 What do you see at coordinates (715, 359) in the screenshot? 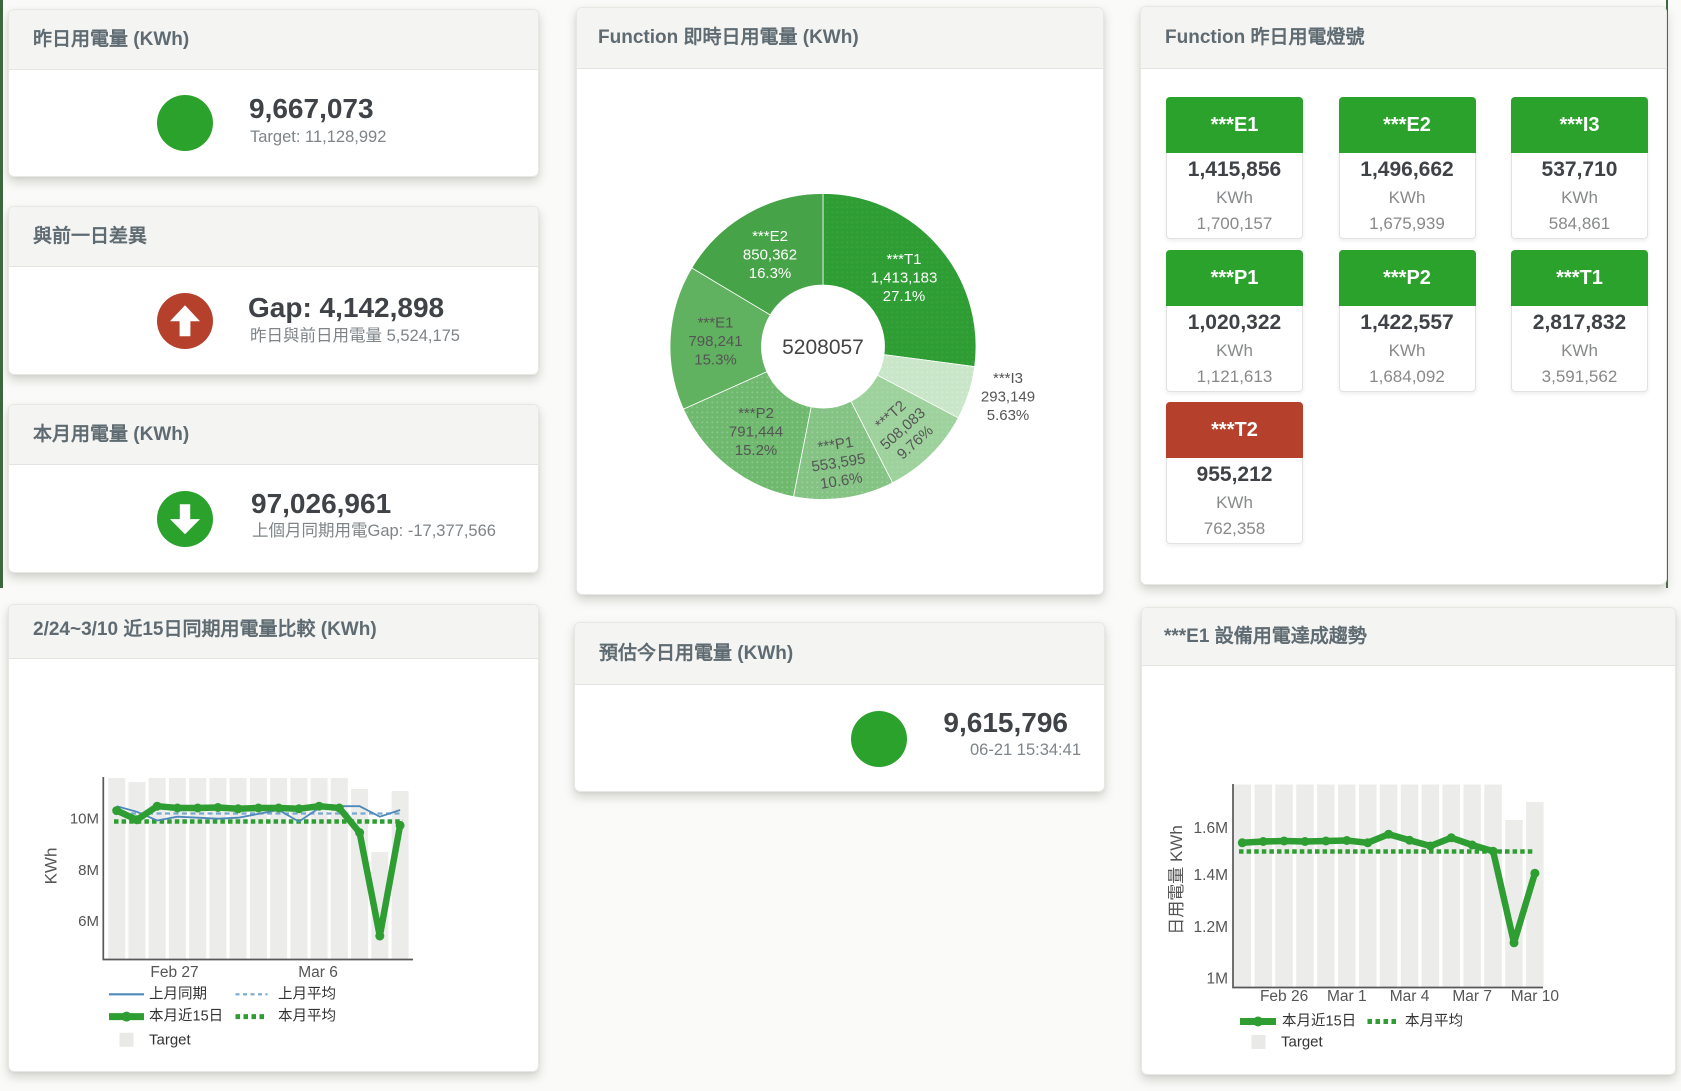
I see `svg-text: 15.3%` at bounding box center [715, 359].